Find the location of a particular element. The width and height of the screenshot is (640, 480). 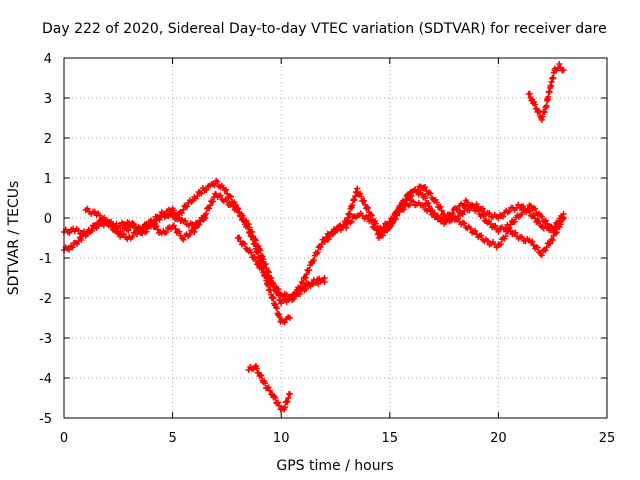

y-tick-label: -5 is located at coordinates (45, 419).